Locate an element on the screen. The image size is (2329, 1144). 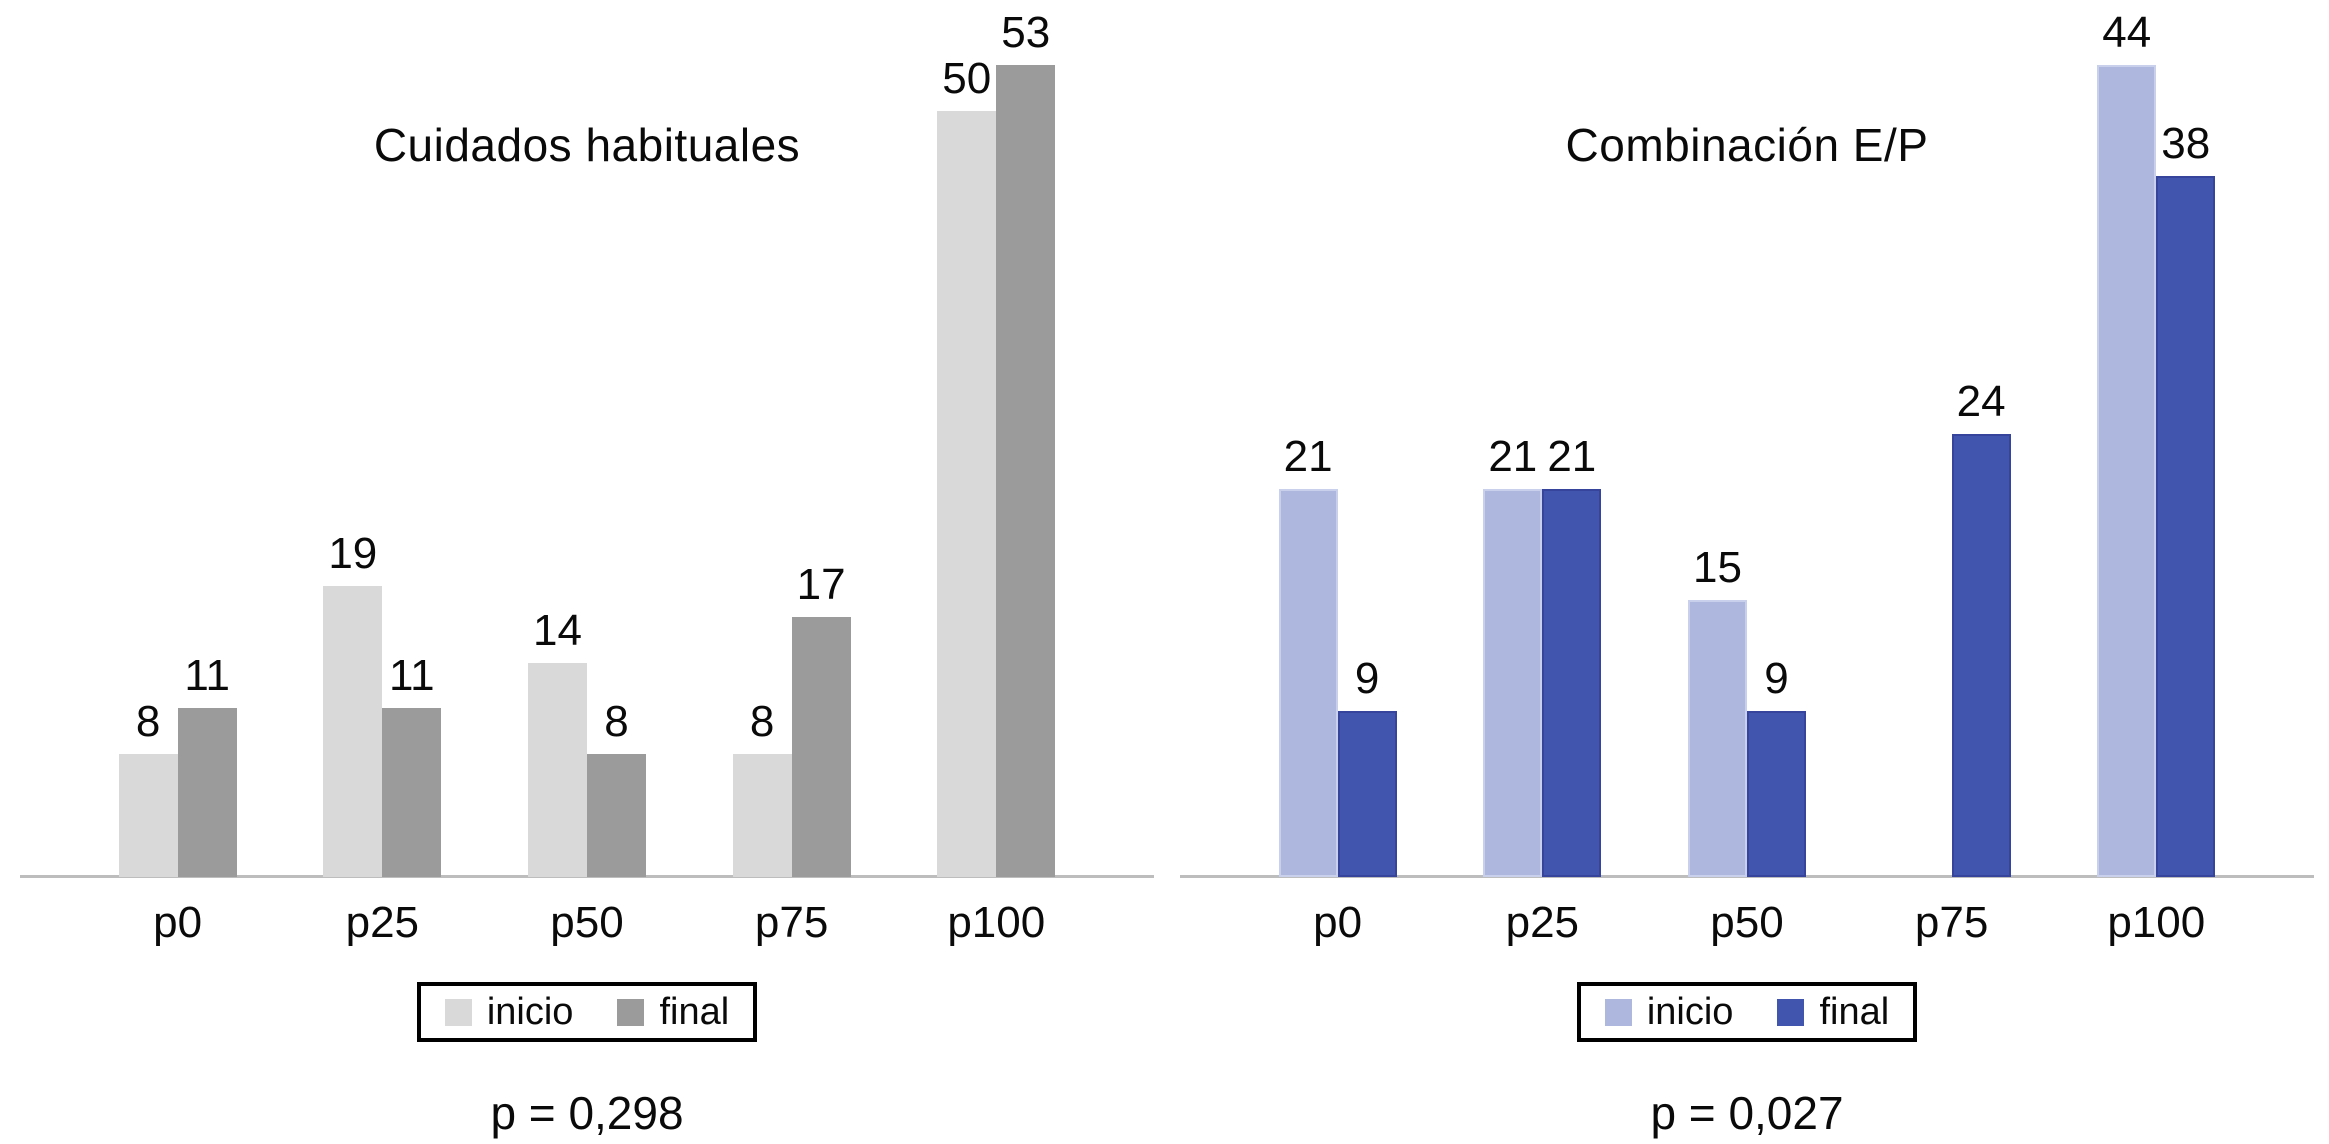
bar-slot-inicio: 19 is located at coordinates (353, 703).